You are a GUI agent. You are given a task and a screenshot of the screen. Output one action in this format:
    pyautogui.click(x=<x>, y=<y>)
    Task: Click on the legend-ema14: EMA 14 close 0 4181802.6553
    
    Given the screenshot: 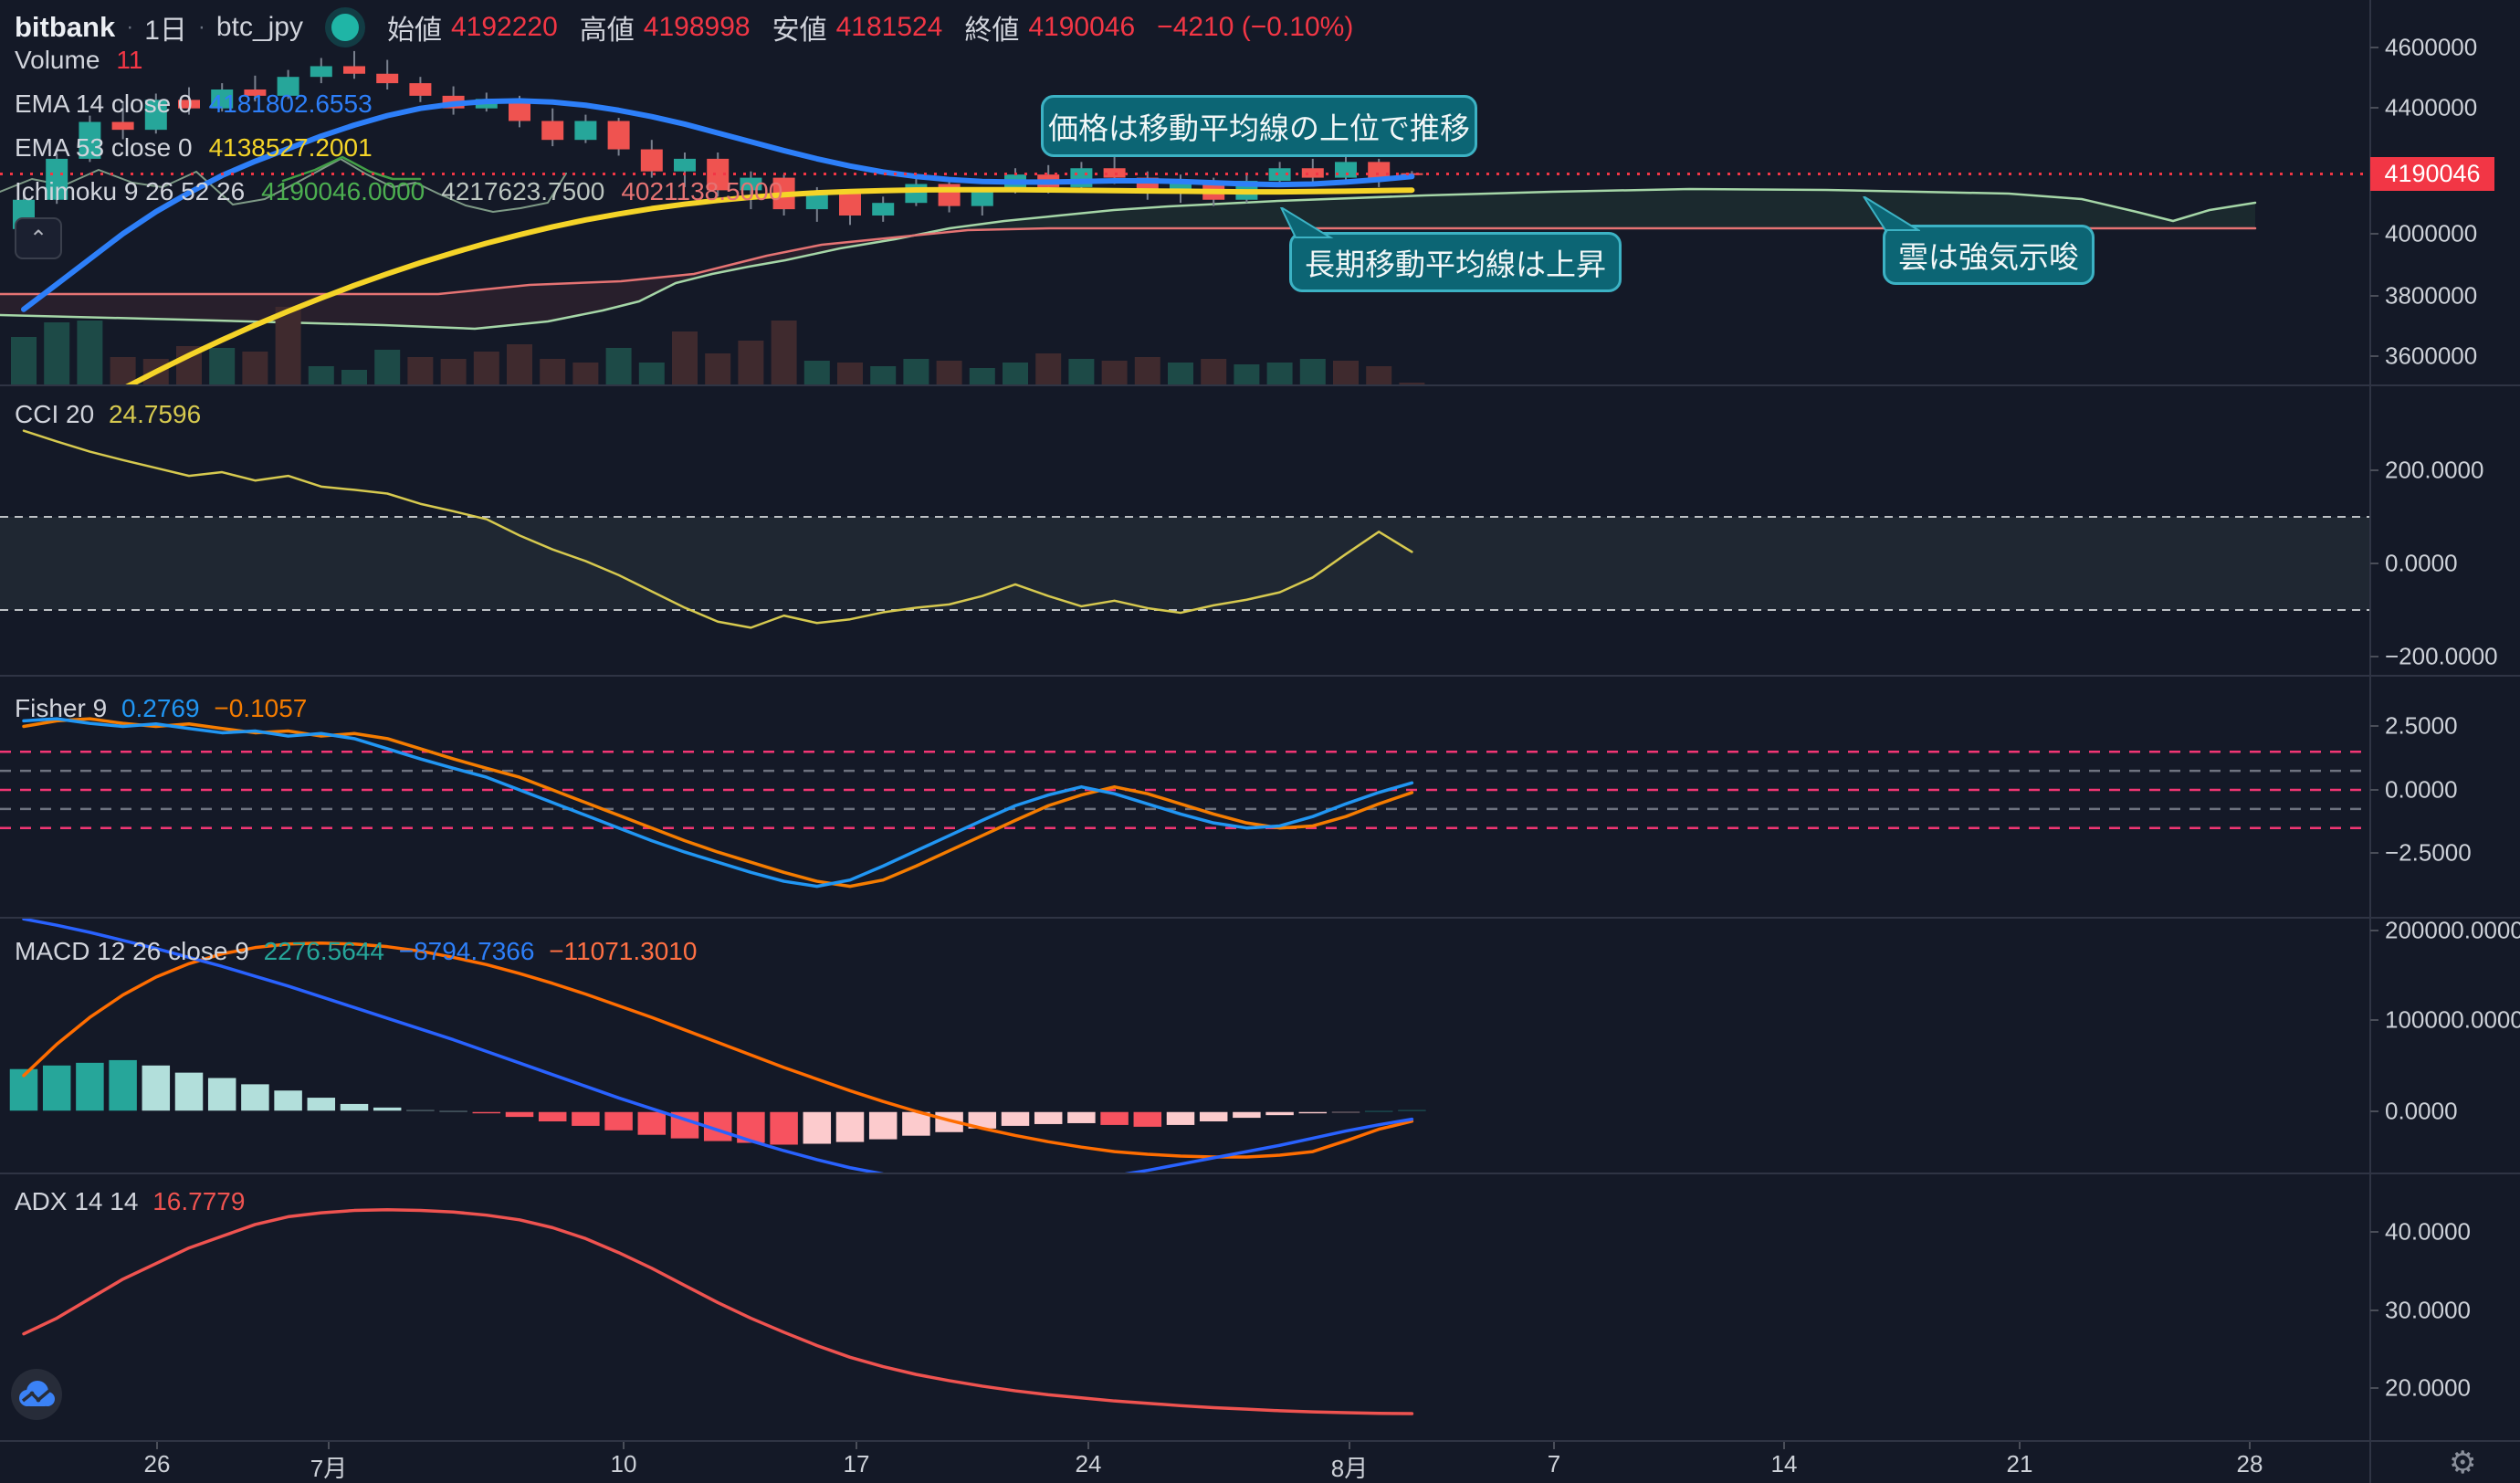 What is the action you would take?
    pyautogui.click(x=194, y=104)
    